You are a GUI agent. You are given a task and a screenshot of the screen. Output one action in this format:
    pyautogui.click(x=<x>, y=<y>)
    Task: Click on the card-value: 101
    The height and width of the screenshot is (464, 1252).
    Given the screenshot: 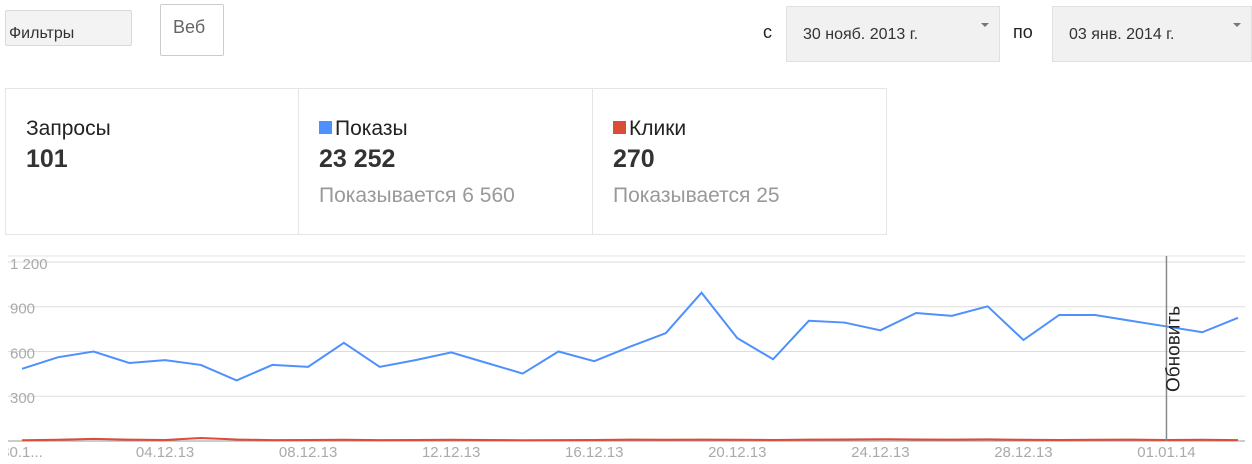 What is the action you would take?
    pyautogui.click(x=47, y=159)
    